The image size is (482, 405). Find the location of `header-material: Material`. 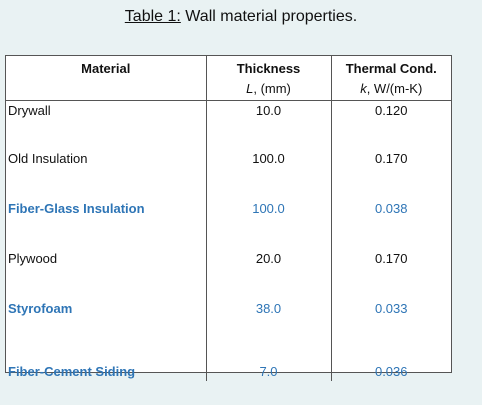

header-material: Material is located at coordinates (106, 78).